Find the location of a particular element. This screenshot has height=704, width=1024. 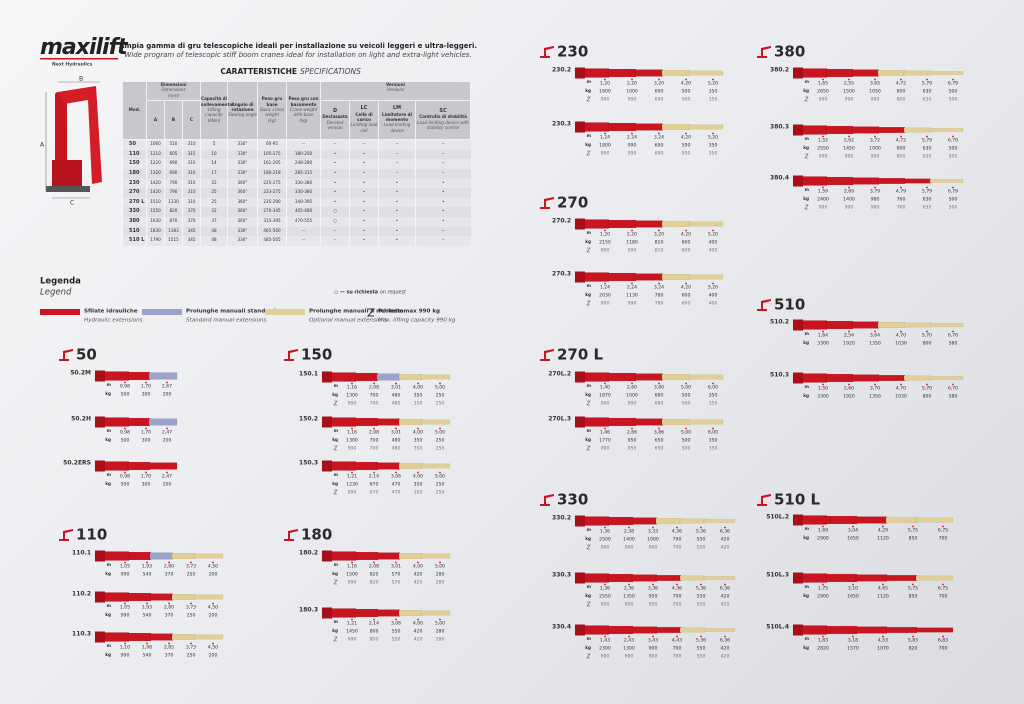

reach-value: 3,06 is located at coordinates (396, 477).